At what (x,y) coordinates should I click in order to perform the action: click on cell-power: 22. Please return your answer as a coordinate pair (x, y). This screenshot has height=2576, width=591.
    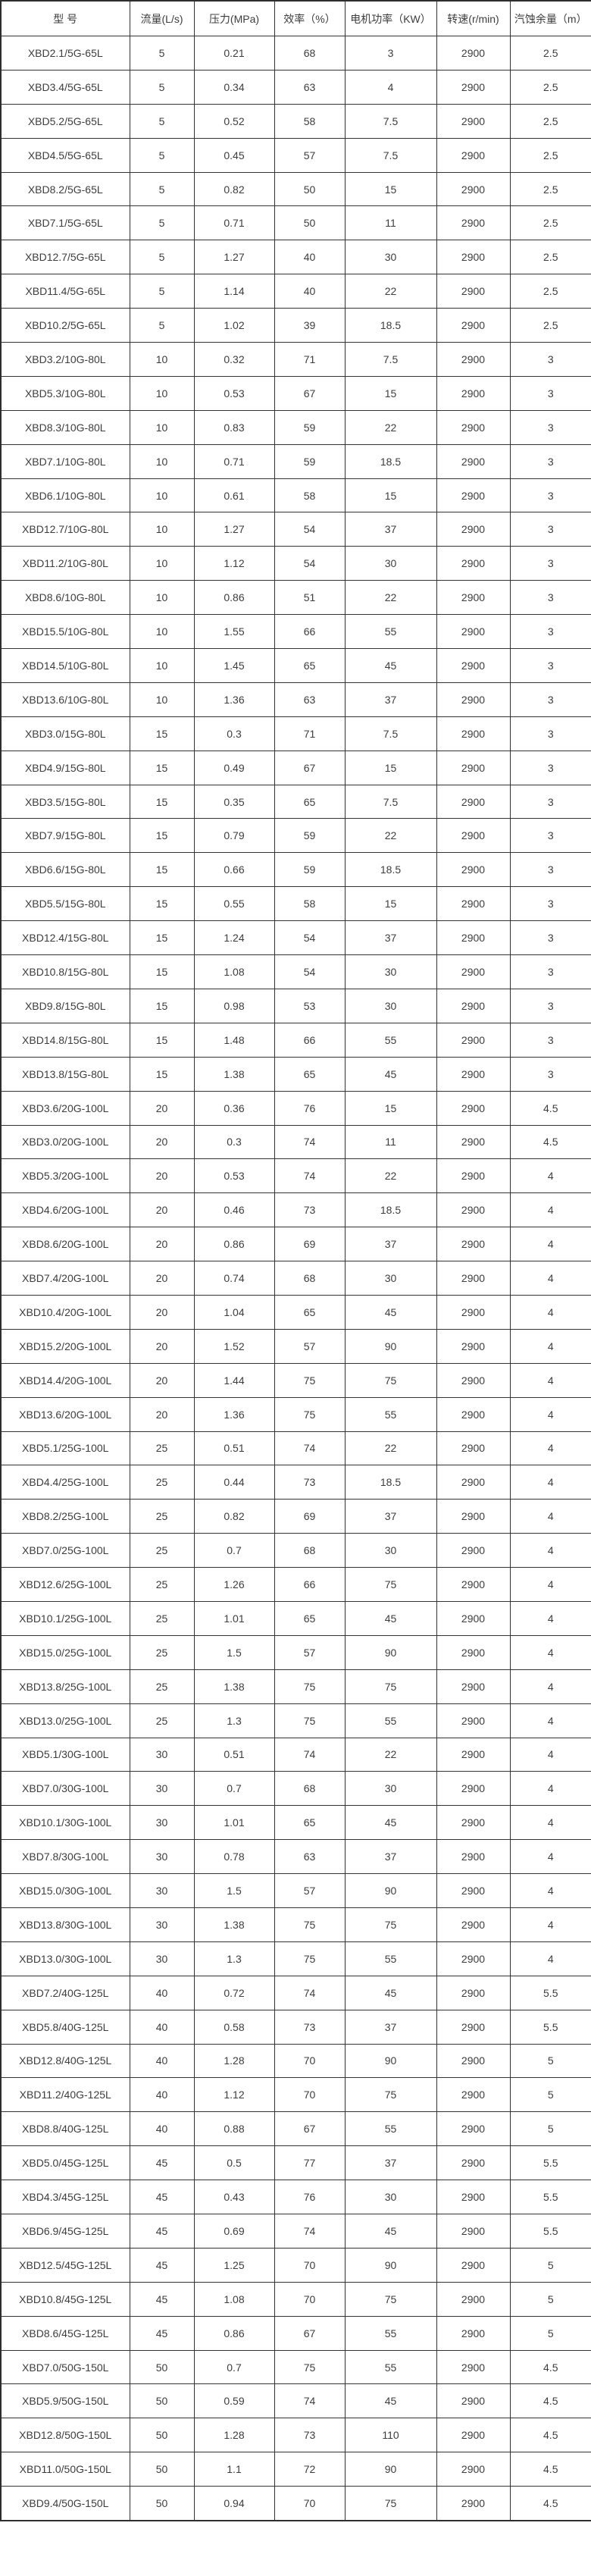
    Looking at the image, I should click on (390, 291).